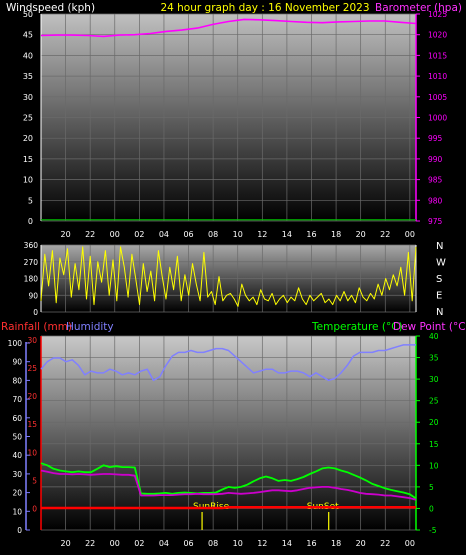  Describe the element at coordinates (434, 465) in the screenshot. I see `temperature-tick-label: 10` at that location.